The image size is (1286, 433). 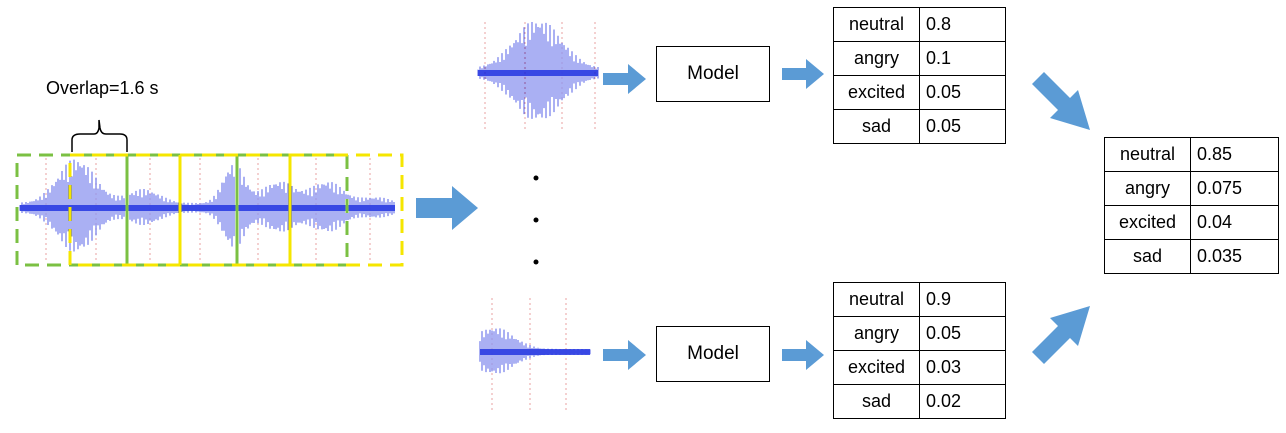 I want to click on table-row: excited 0.03, so click(x=919, y=367).